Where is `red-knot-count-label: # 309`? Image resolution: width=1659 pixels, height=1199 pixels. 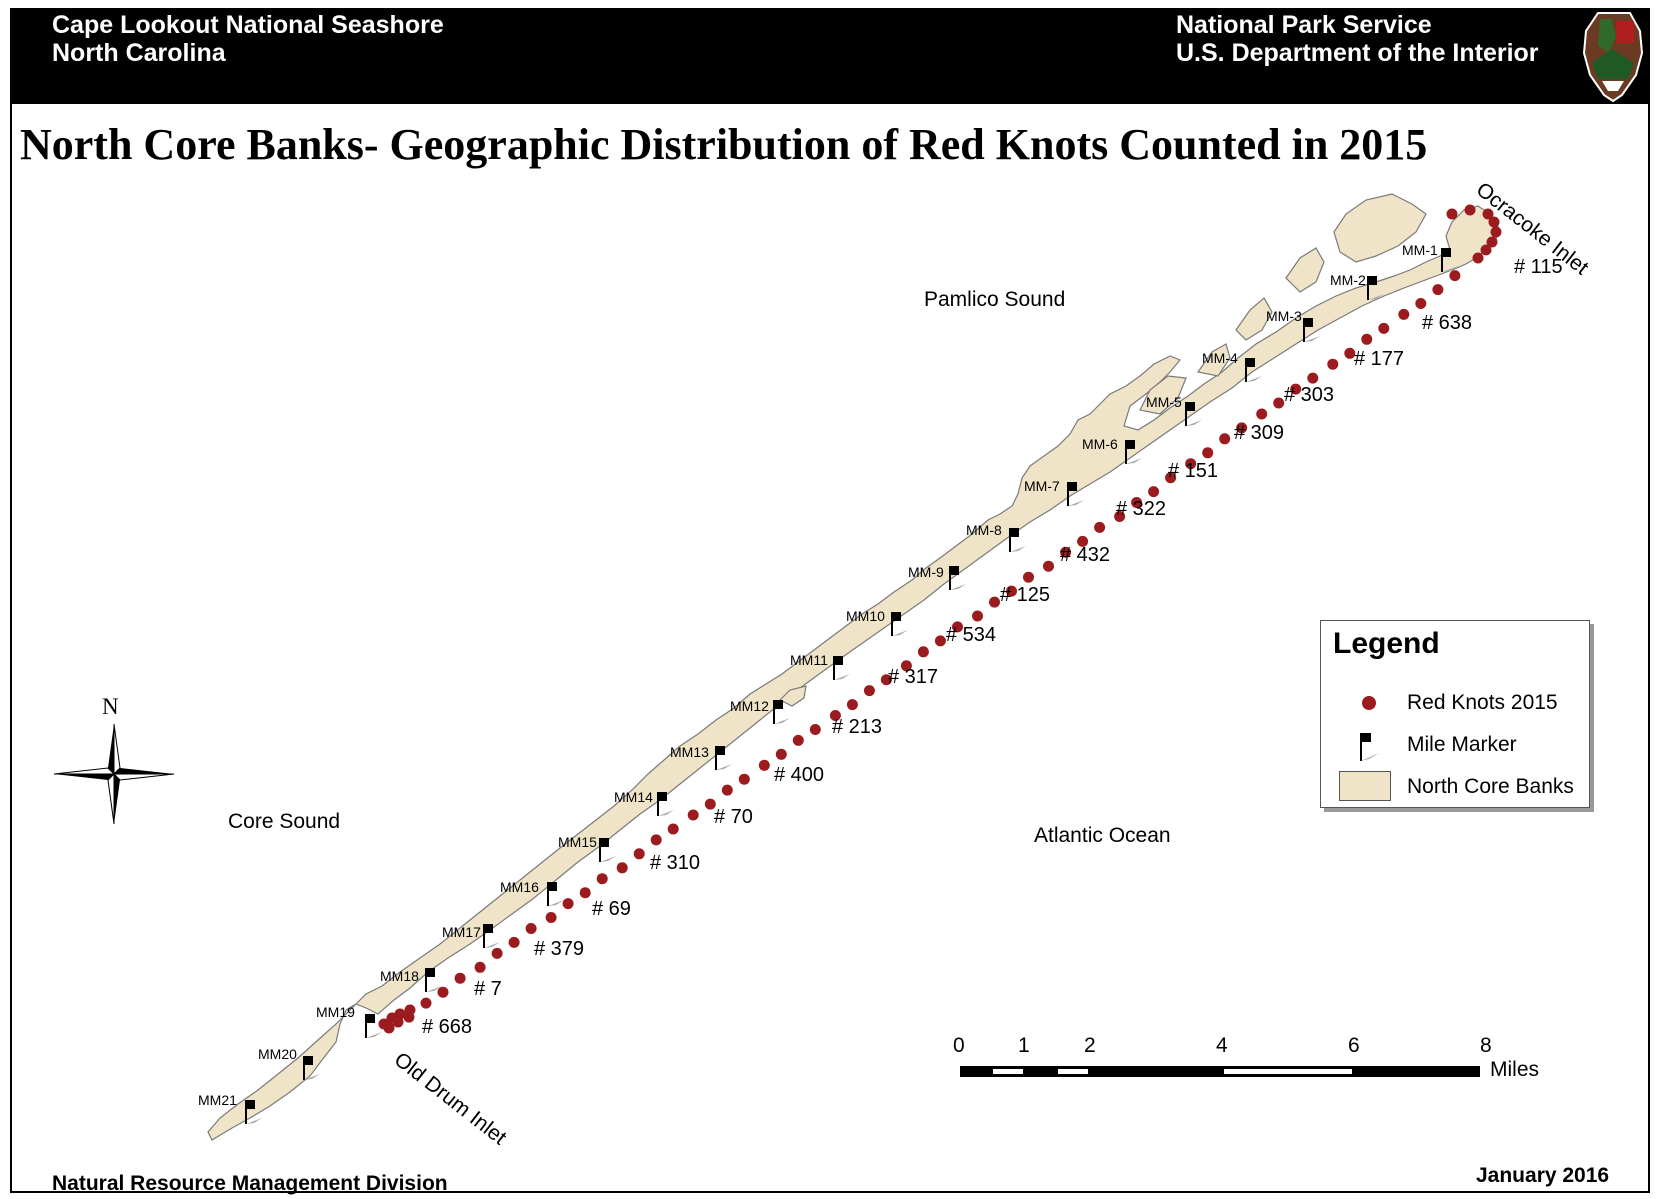 red-knot-count-label: # 309 is located at coordinates (1259, 433).